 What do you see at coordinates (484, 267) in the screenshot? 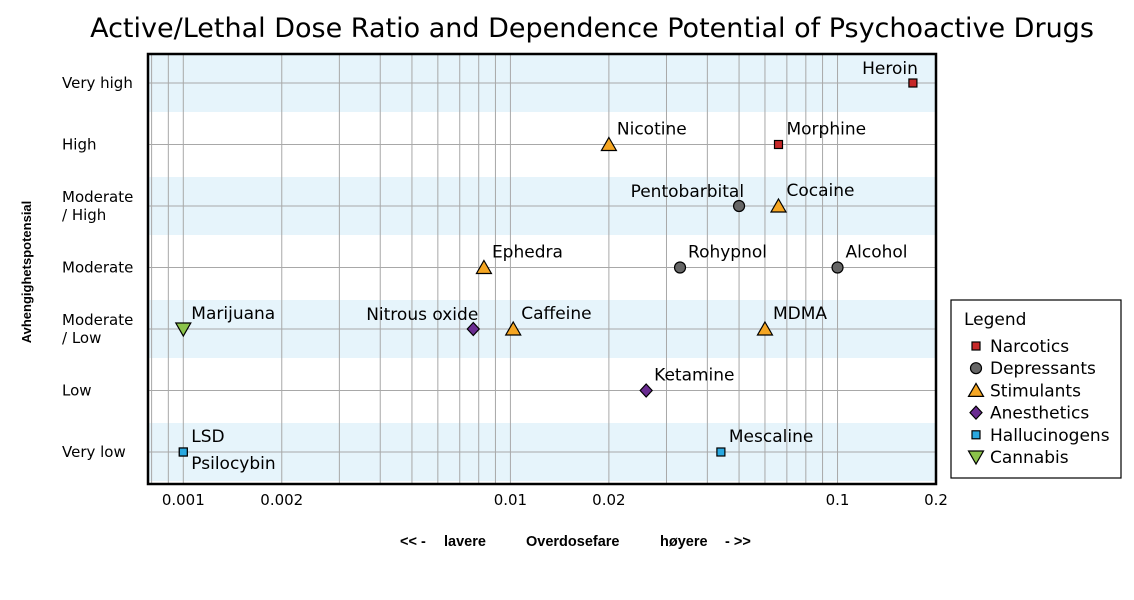
I see `data-point-ephedra` at bounding box center [484, 267].